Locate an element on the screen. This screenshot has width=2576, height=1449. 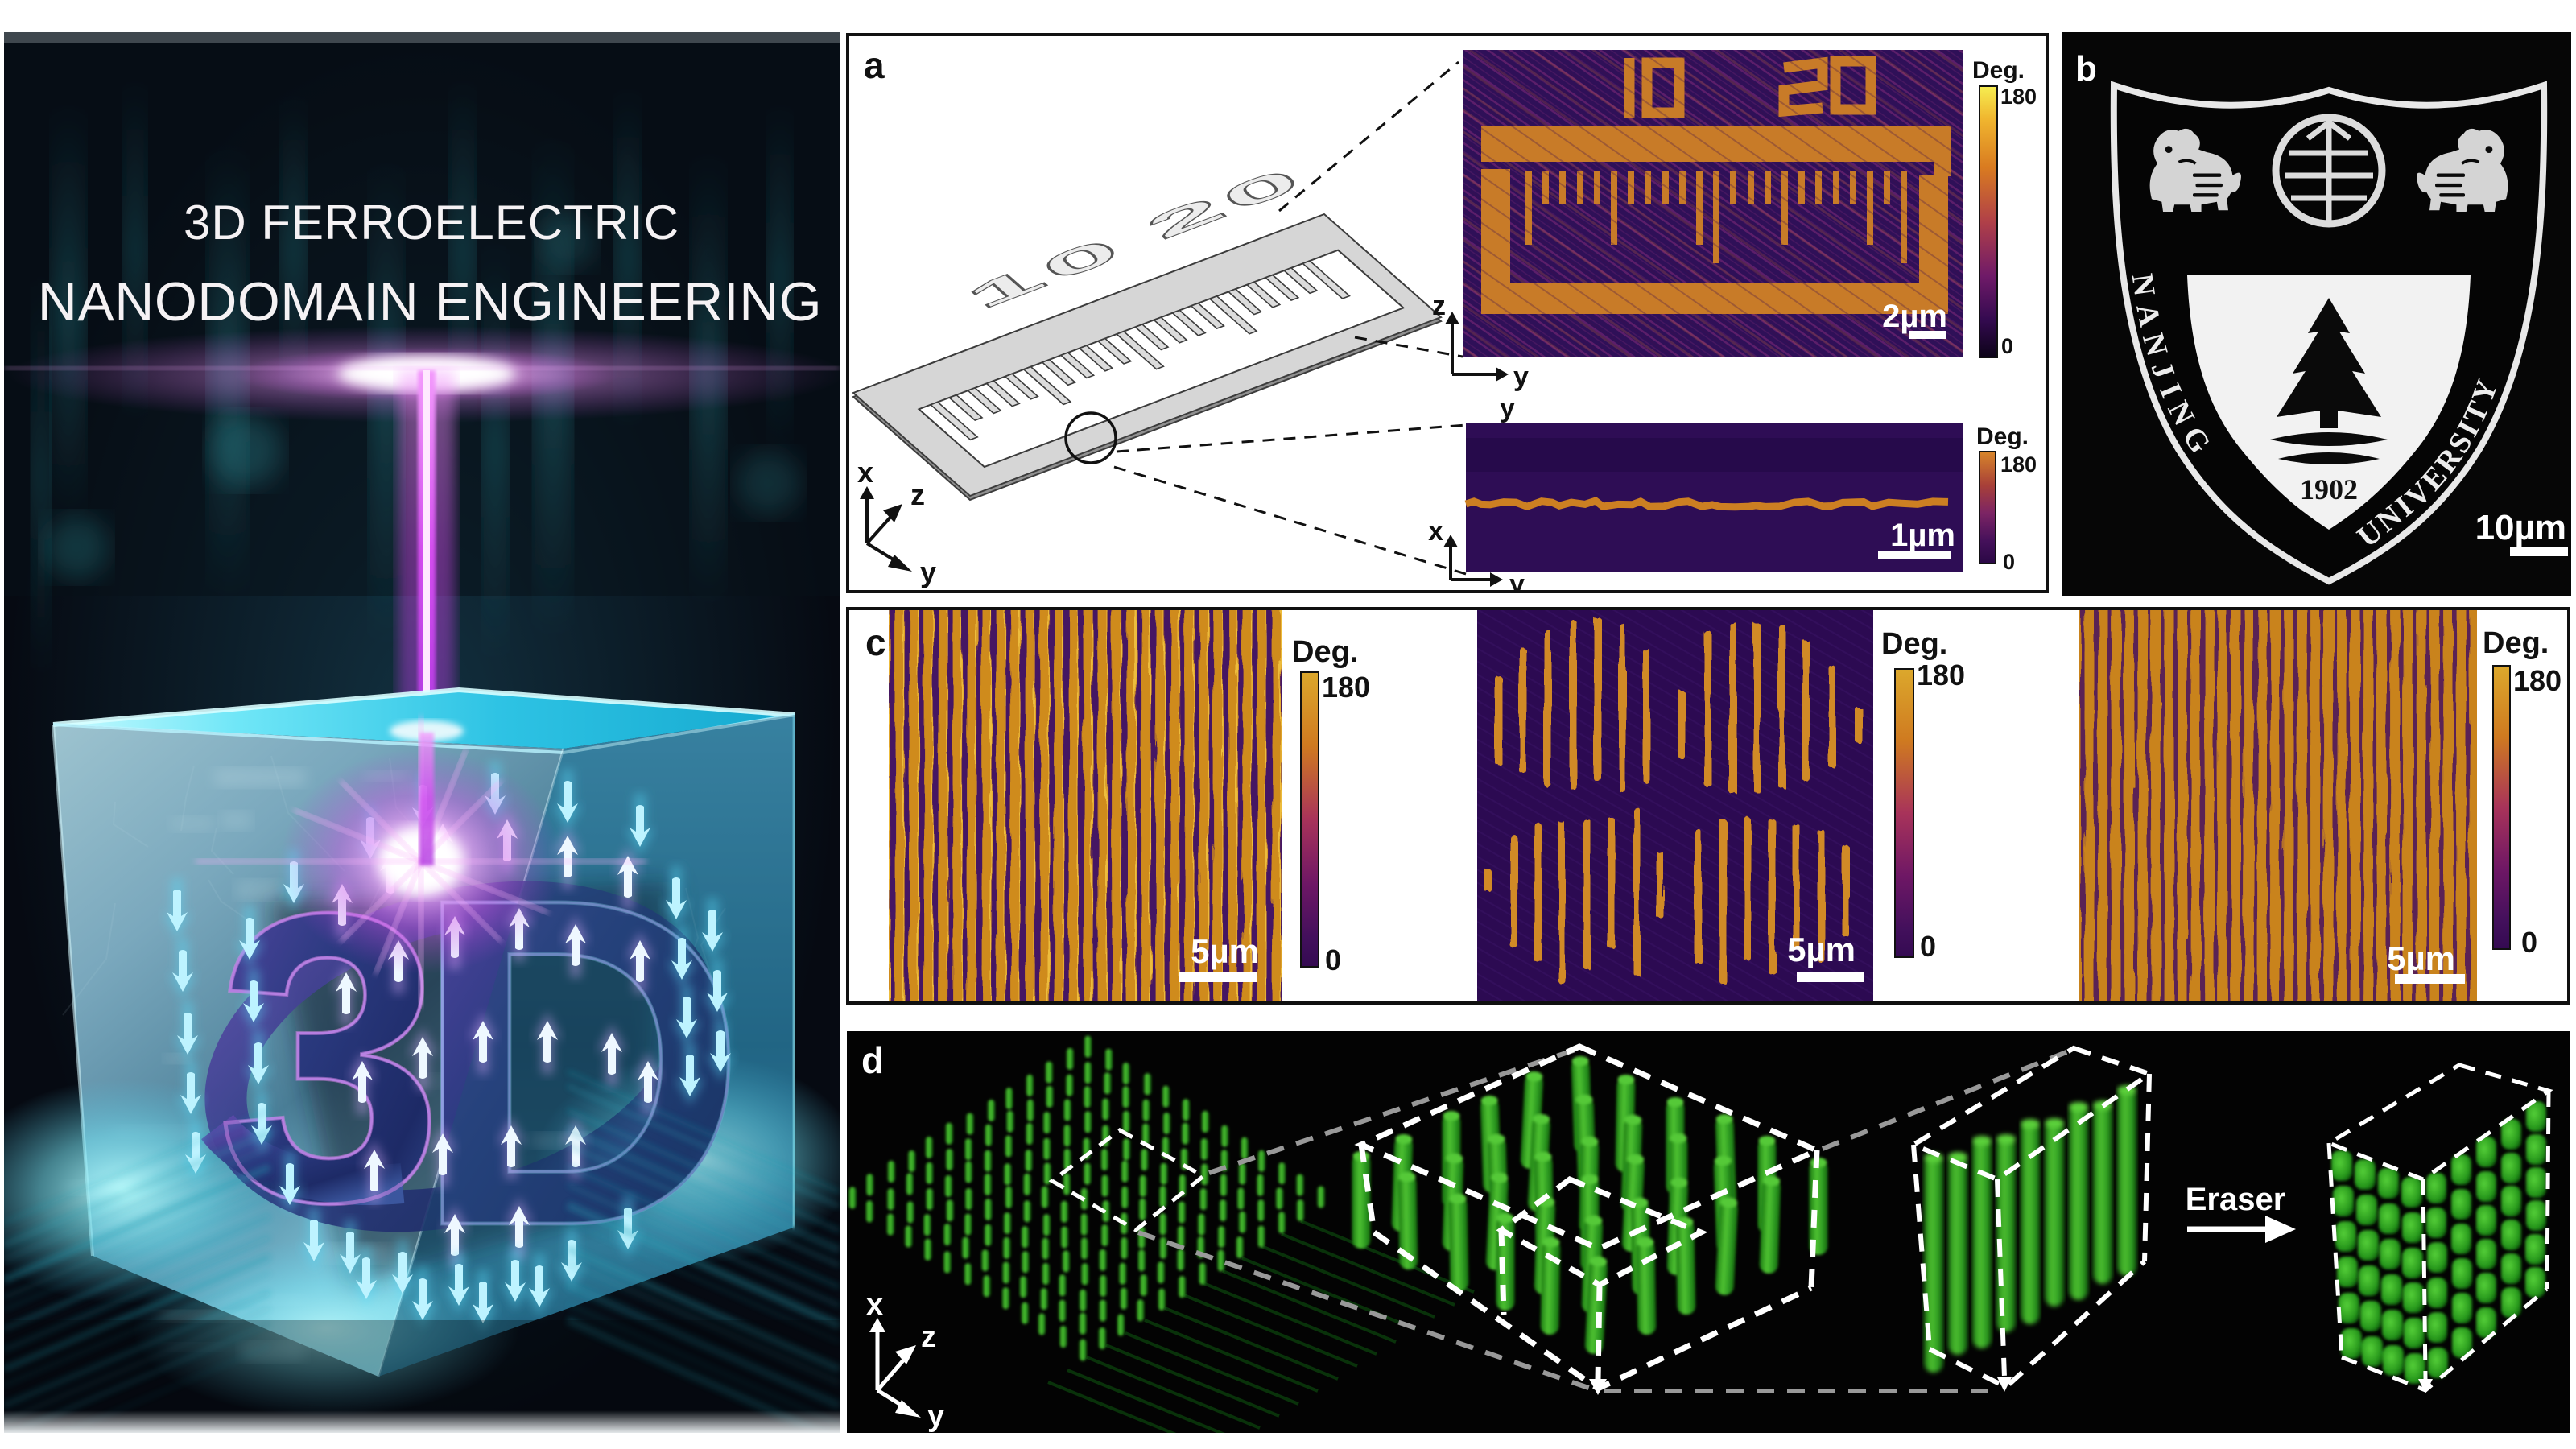
svg-text: d is located at coordinates (872, 1060).